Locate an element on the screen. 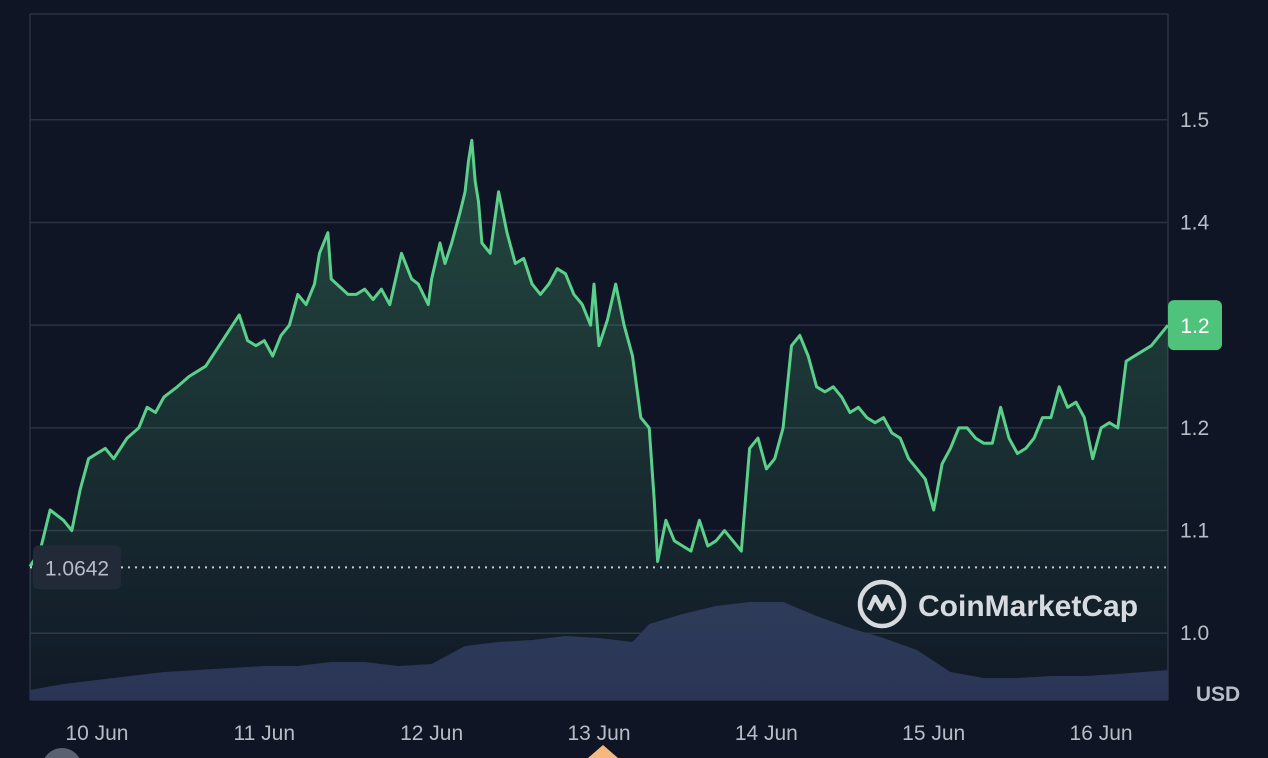  coinmarketcap-logo-icon is located at coordinates (882, 604).